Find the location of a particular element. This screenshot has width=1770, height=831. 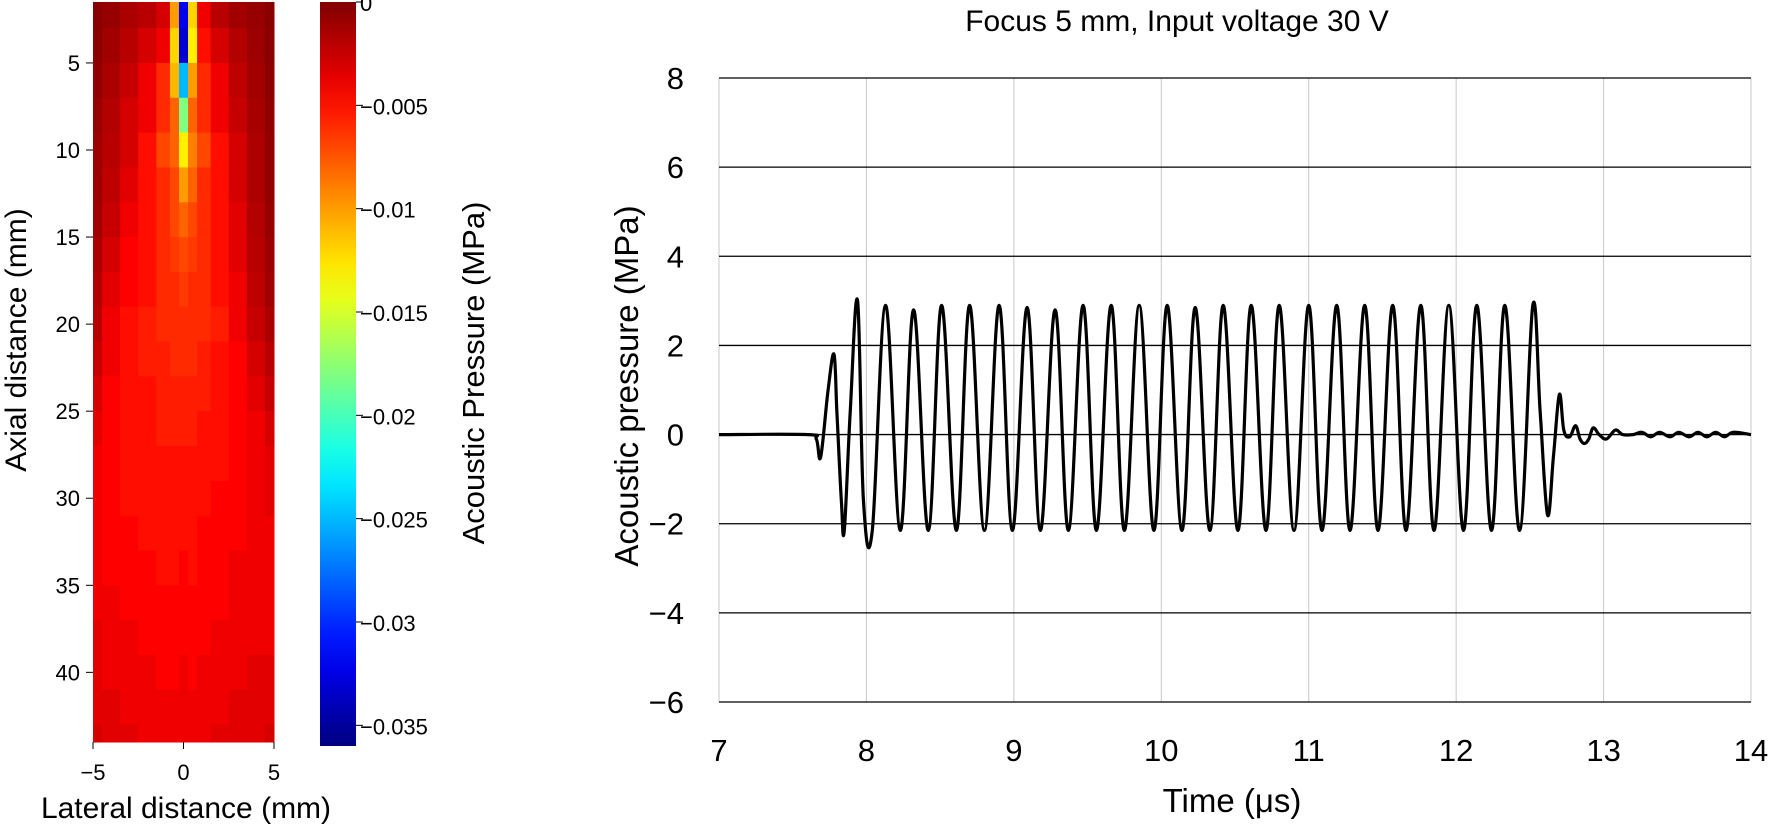

heatmap-x-tick-label: −5 is located at coordinates (92, 772).